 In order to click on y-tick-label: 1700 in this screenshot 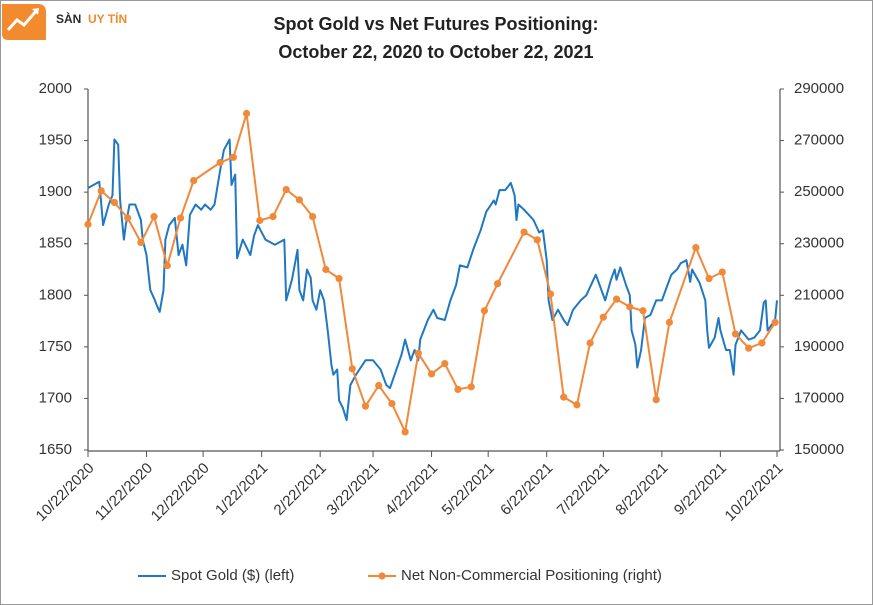, I will do `click(55, 397)`.